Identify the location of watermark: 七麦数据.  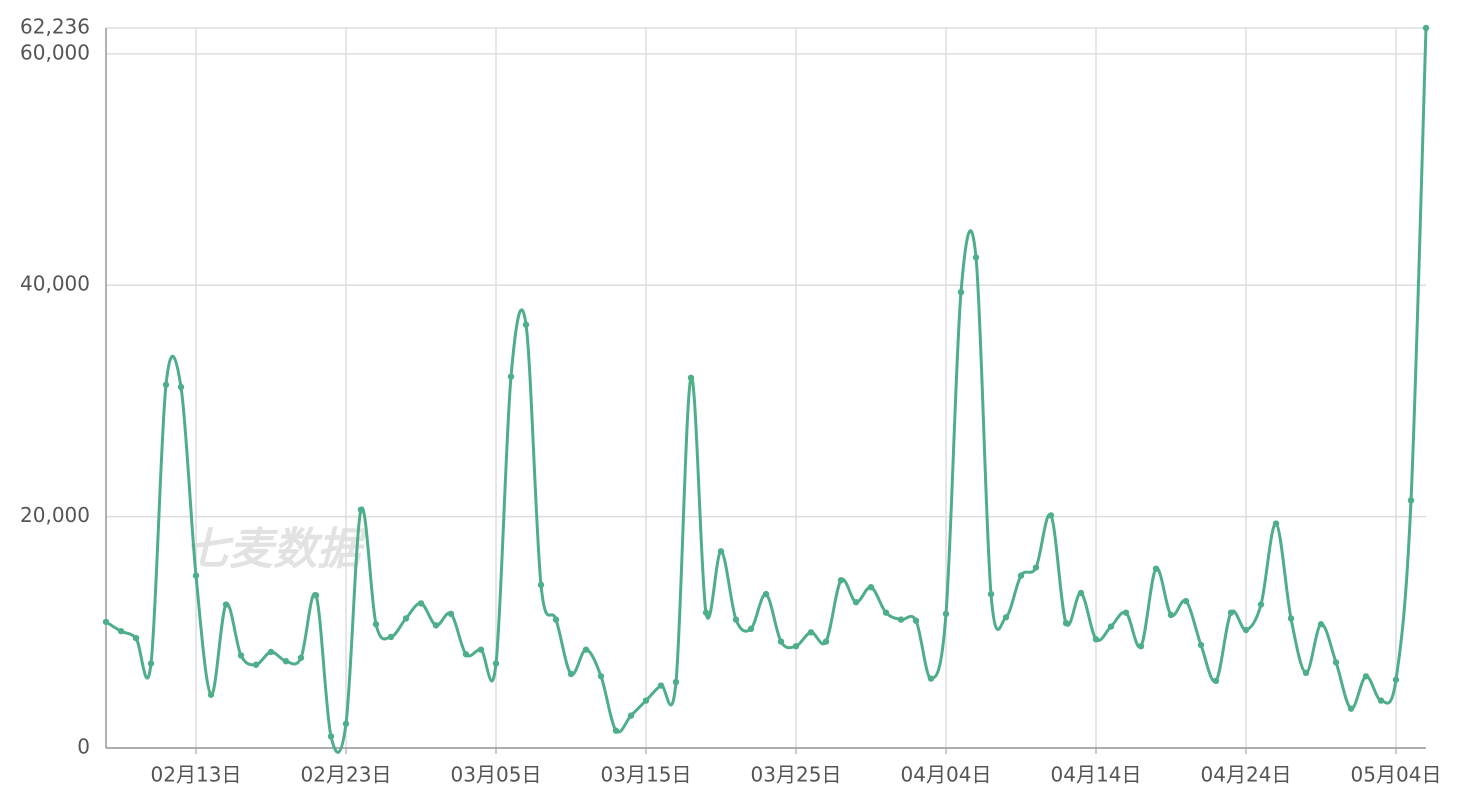
(276, 549).